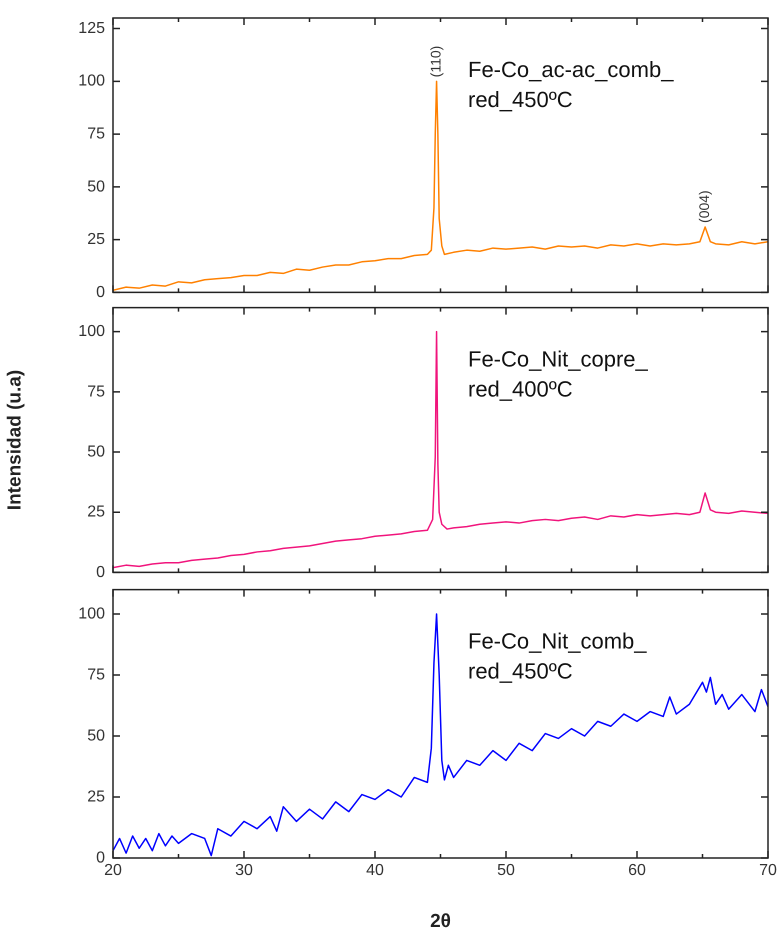  What do you see at coordinates (571, 84) in the screenshot?
I see `series-label: Fe-Co_ac-ac_comb_red_450ºC` at bounding box center [571, 84].